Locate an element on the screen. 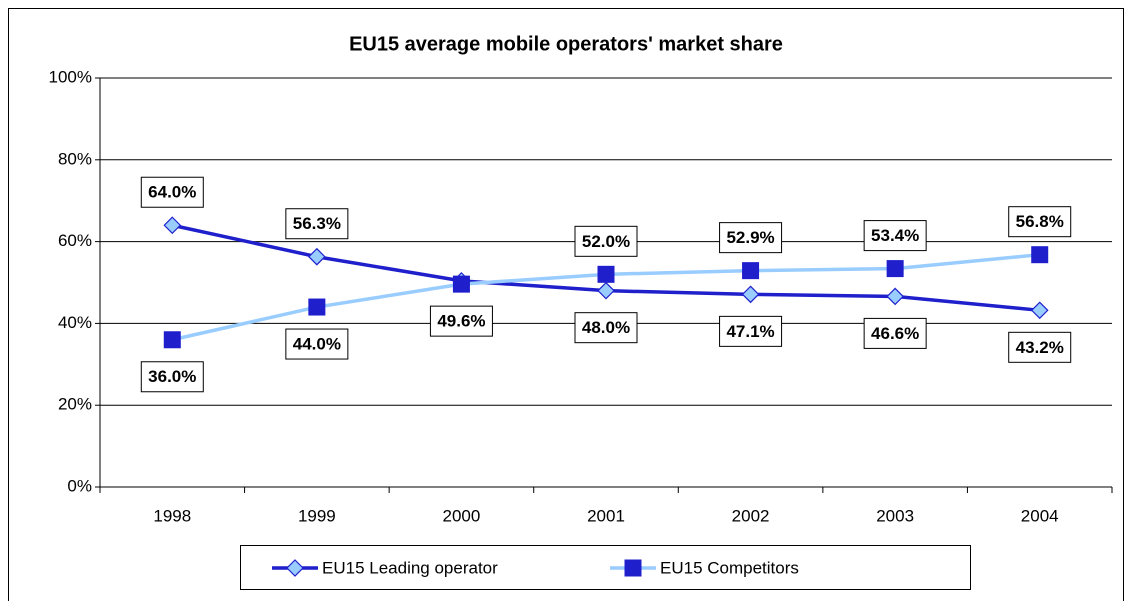 The image size is (1132, 601). x-tick-label: 1998 is located at coordinates (172, 515).